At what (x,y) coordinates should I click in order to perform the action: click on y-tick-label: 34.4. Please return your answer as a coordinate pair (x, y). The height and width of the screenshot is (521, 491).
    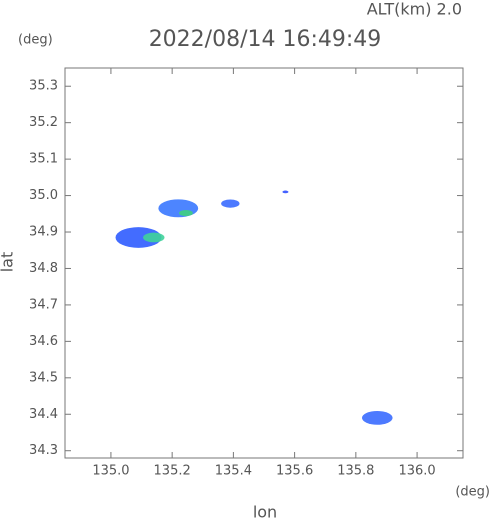
    Looking at the image, I should click on (43, 414).